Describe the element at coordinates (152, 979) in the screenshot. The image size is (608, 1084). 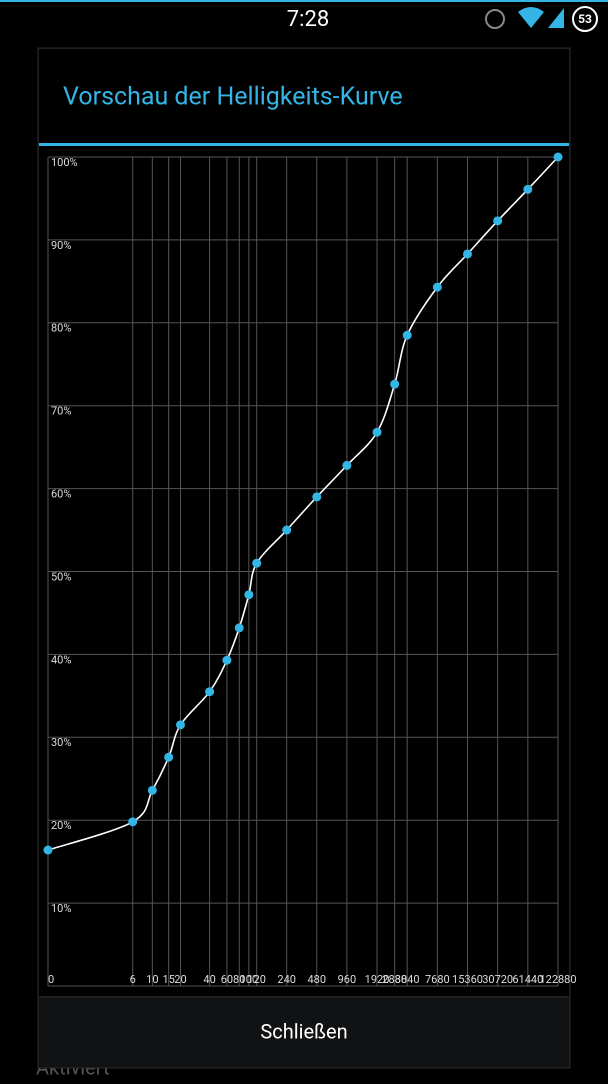
I see `x-tick-label: 10` at that location.